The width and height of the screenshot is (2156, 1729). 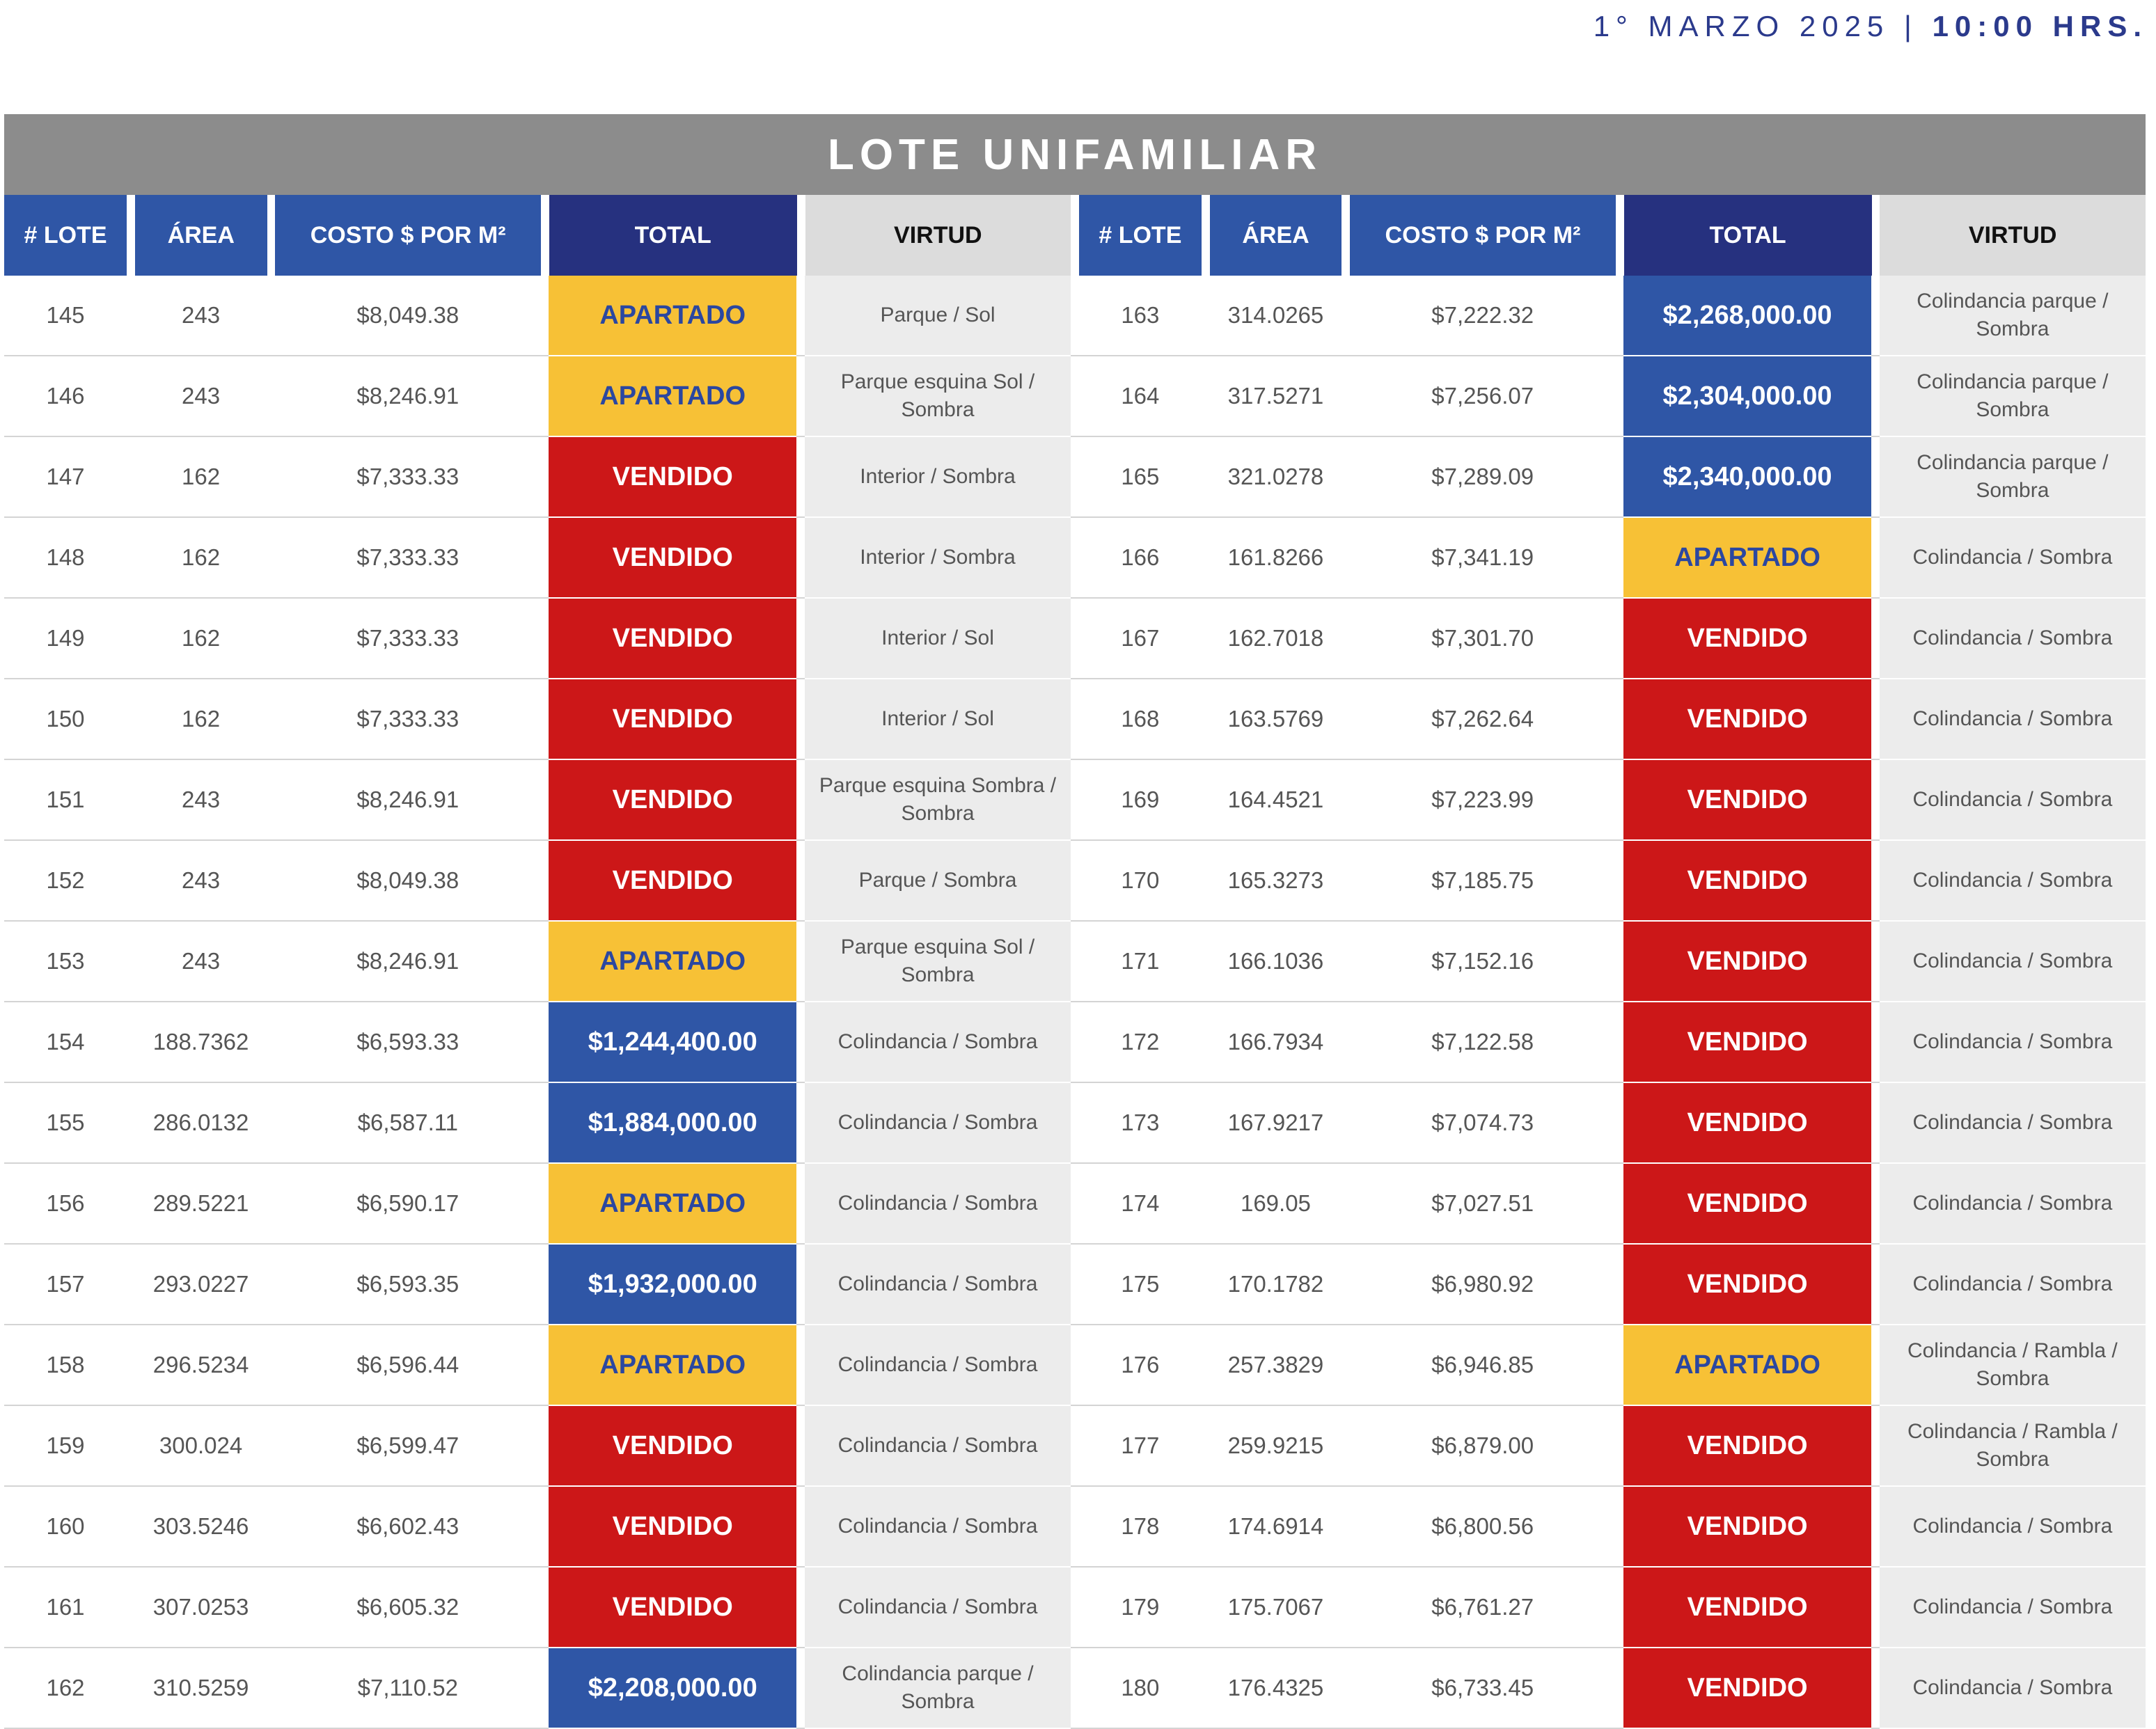 I want to click on costo-cell: $8,246.91, so click(x=408, y=962).